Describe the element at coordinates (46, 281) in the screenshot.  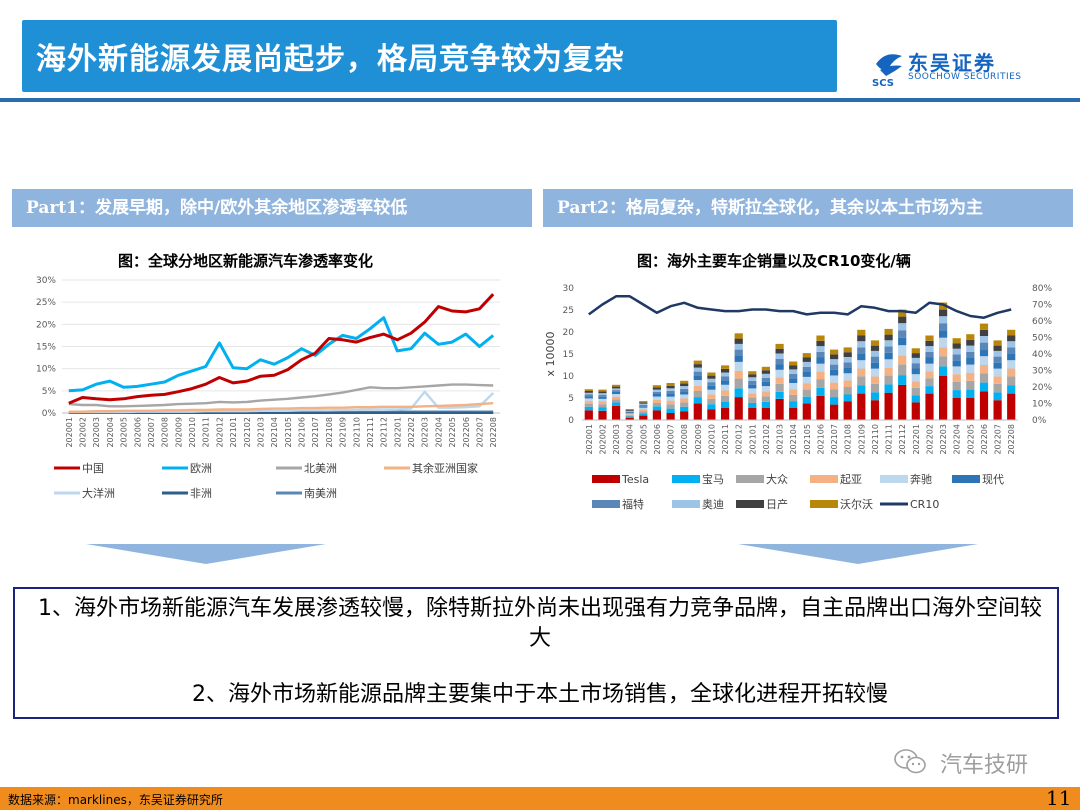
I see `y-tick-label: 30%` at that location.